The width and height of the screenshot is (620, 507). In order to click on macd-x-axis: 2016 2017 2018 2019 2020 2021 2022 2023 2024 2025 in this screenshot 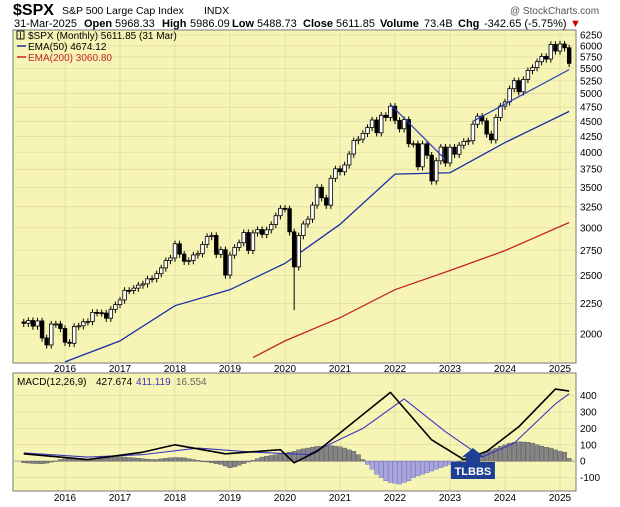, I will do `click(313, 498)`.